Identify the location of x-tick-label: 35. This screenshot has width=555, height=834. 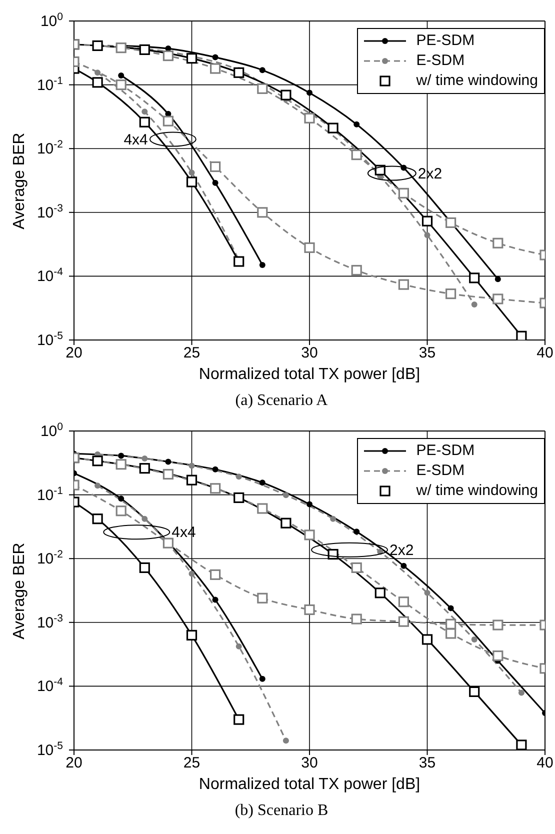
(427, 353).